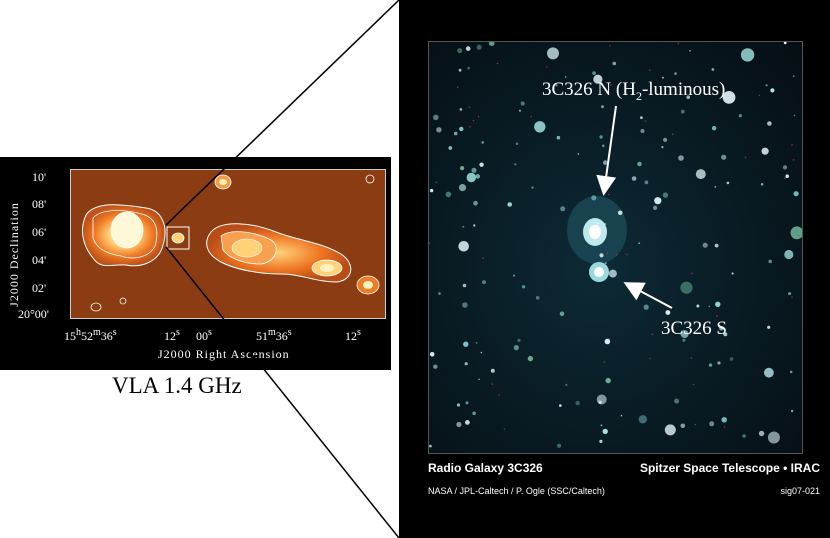 This screenshot has width=830, height=538. I want to click on dec-tick: 20°00', so click(33, 314).